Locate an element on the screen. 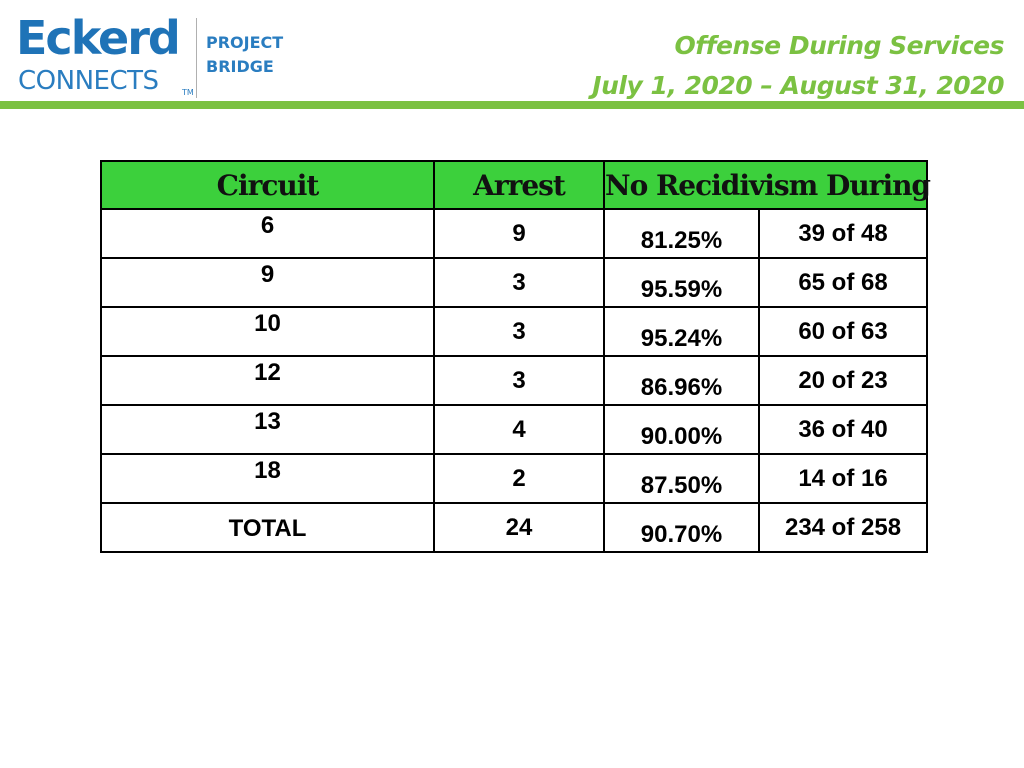  table-row: 13 4 90.00% 36 of 40 is located at coordinates (514, 429).